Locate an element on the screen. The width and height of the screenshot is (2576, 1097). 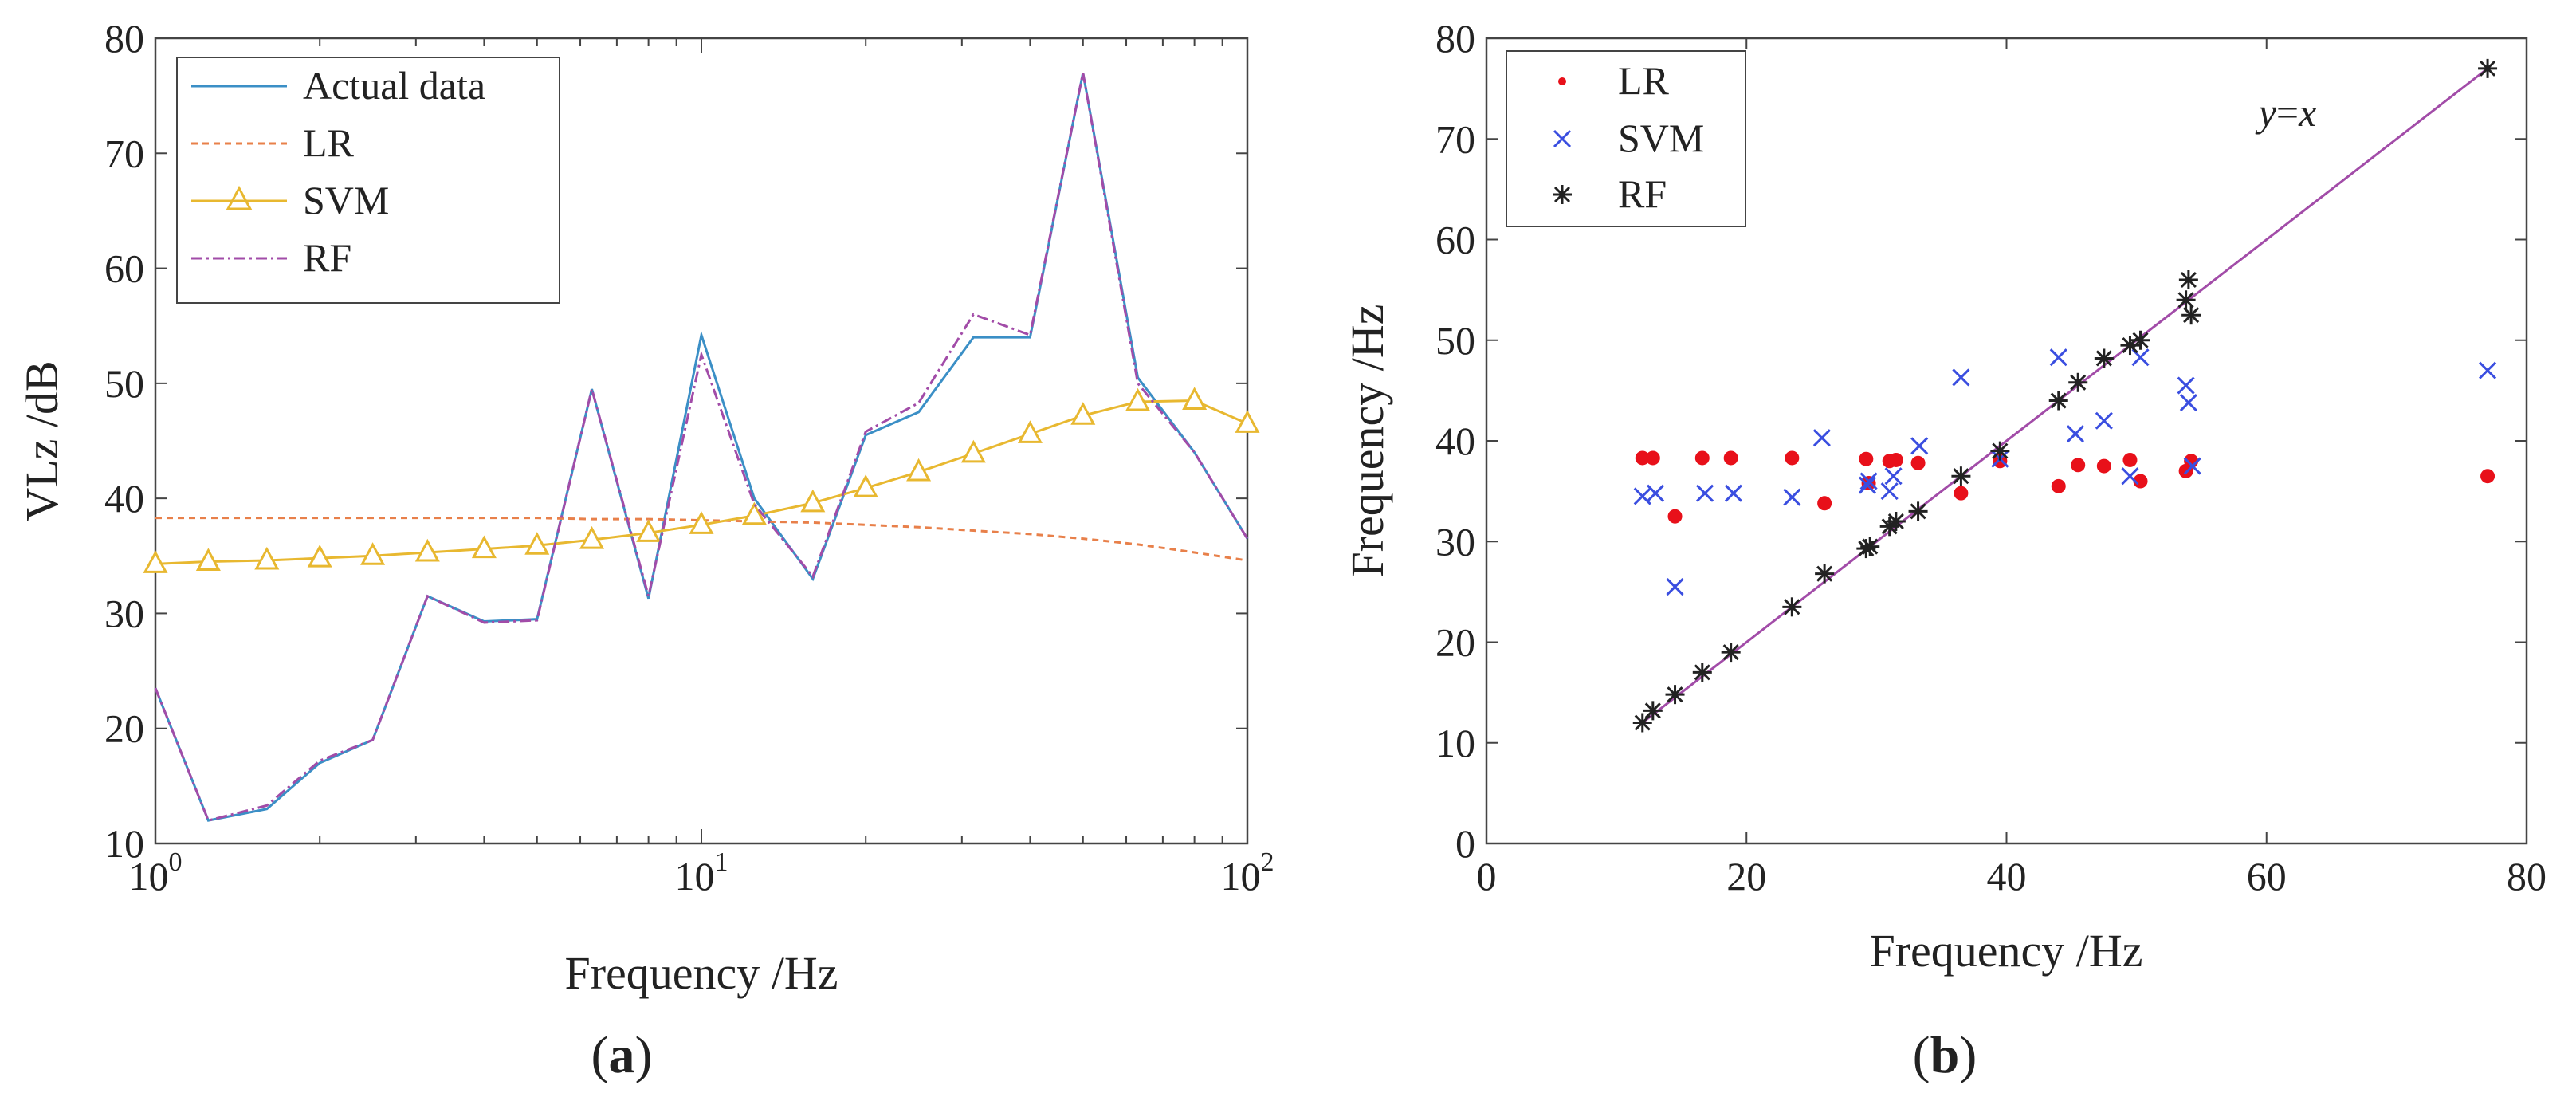
chart-a-legend: Actual data LR SVM RF is located at coordinates (368, 181).